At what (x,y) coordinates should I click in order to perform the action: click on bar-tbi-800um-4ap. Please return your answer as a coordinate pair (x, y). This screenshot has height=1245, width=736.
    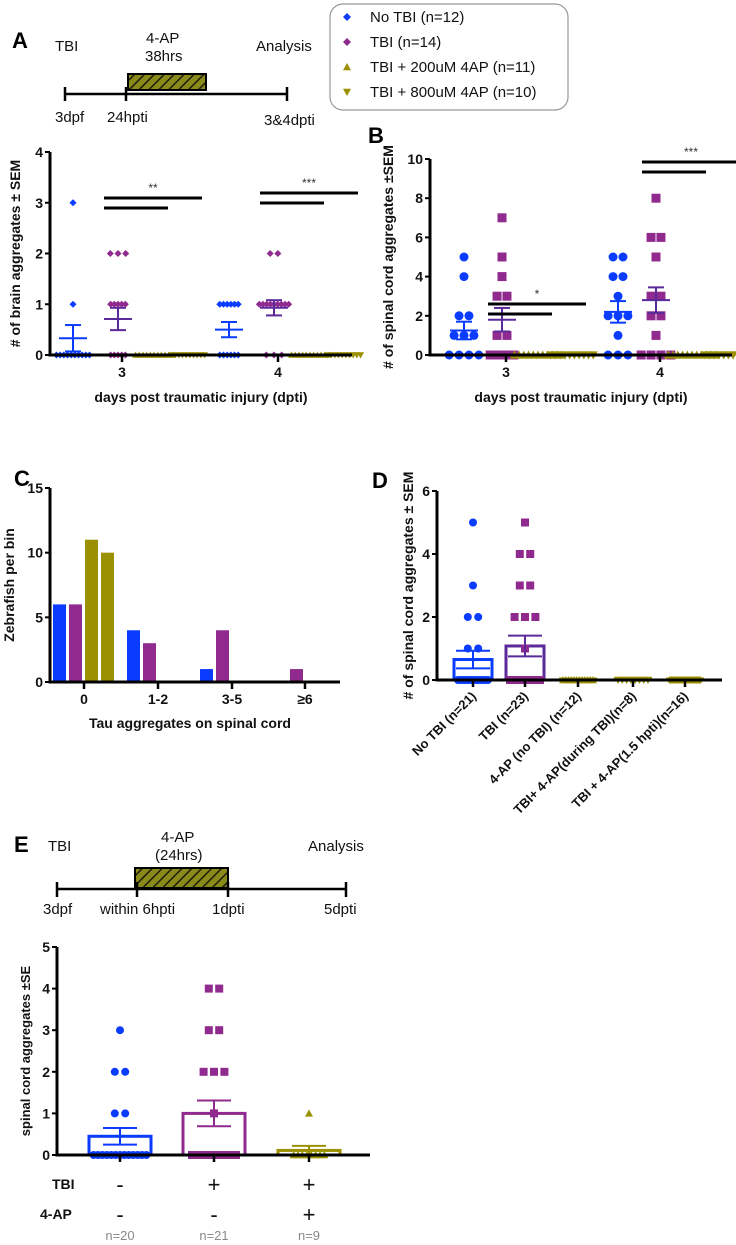
    Looking at the image, I should click on (107, 617).